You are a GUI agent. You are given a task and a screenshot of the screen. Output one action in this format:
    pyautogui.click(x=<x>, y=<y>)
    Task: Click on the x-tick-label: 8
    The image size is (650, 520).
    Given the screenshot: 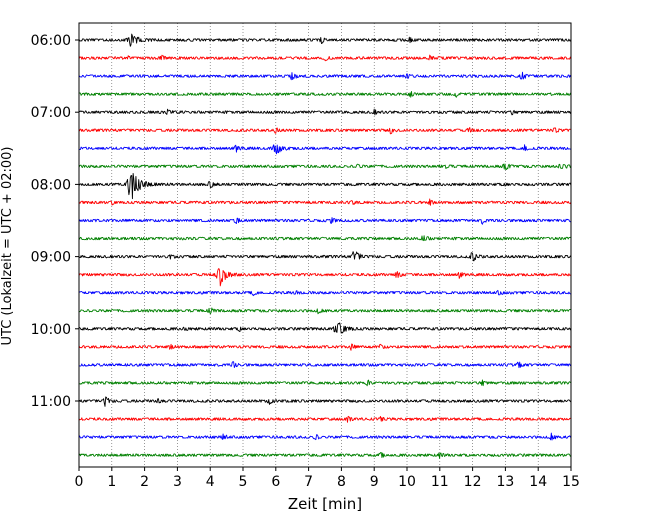 What is the action you would take?
    pyautogui.click(x=341, y=482)
    